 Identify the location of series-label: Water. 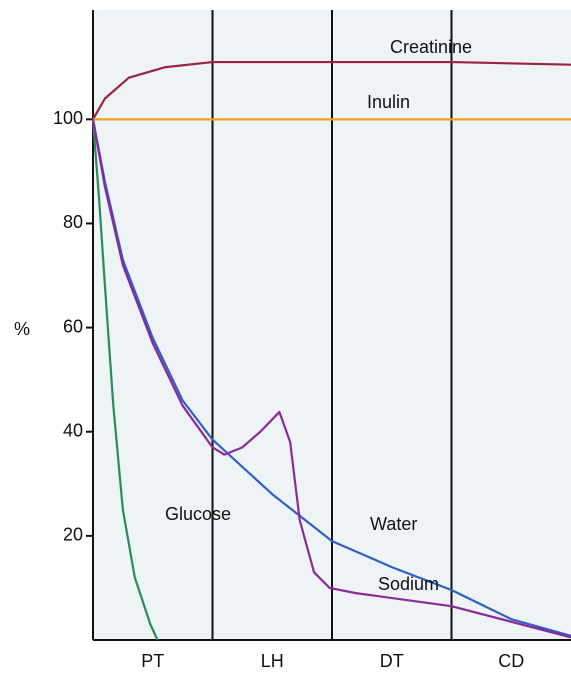
(393, 524).